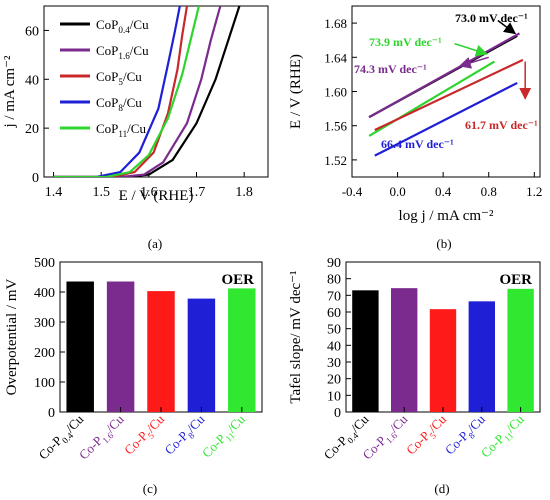 The image size is (550, 500). What do you see at coordinates (441, 488) in the screenshot?
I see `panel-label: (d)` at bounding box center [441, 488].